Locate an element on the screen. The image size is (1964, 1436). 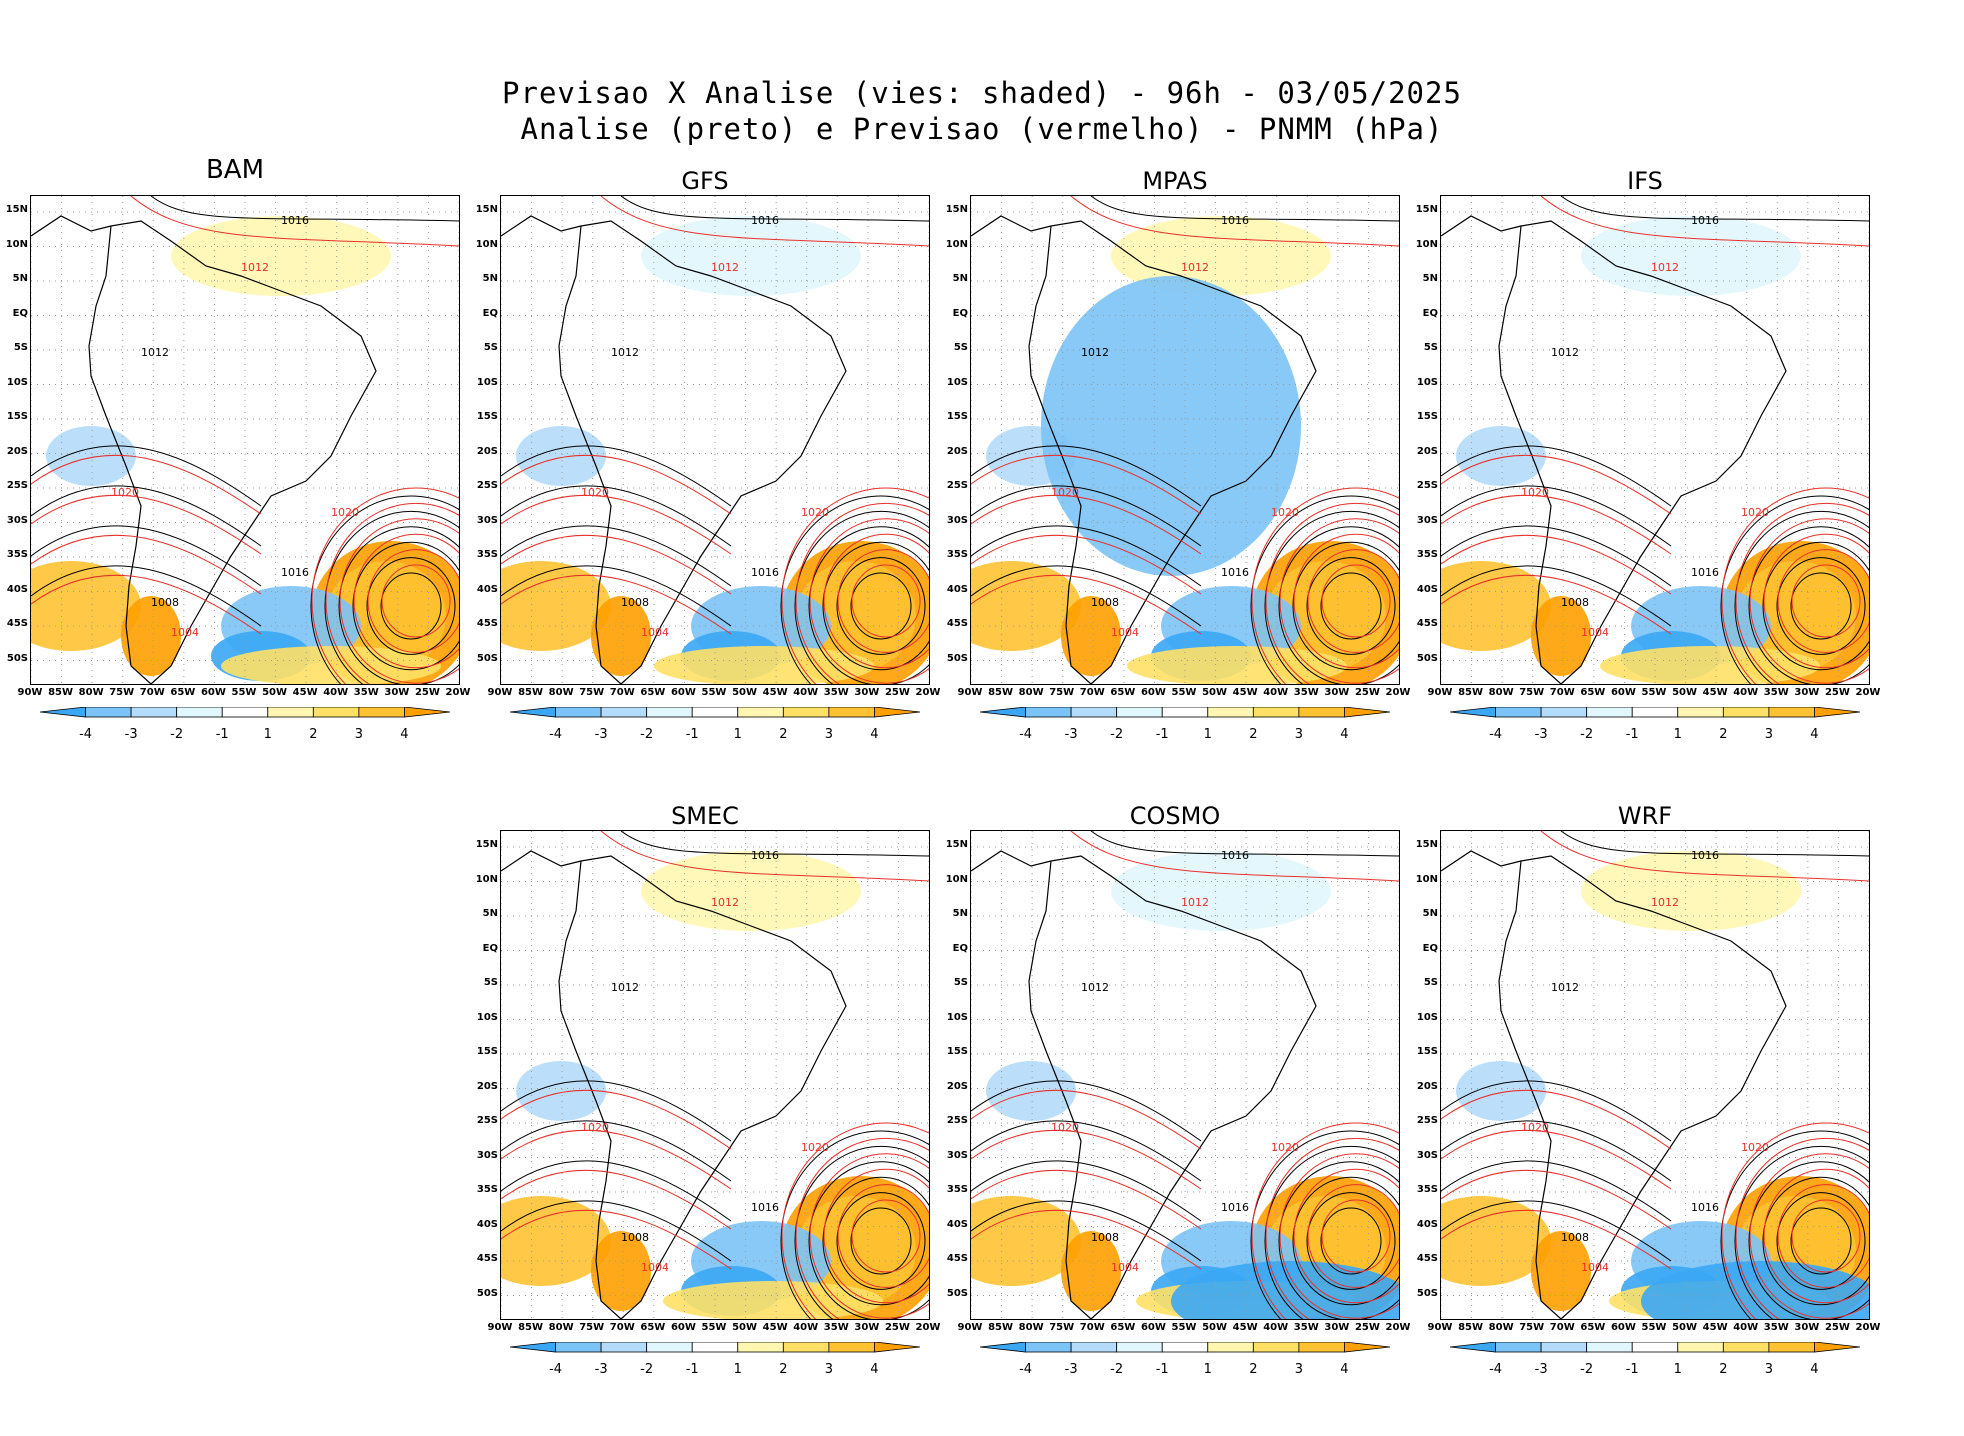
colorbar is located at coordinates (1655, 1361).